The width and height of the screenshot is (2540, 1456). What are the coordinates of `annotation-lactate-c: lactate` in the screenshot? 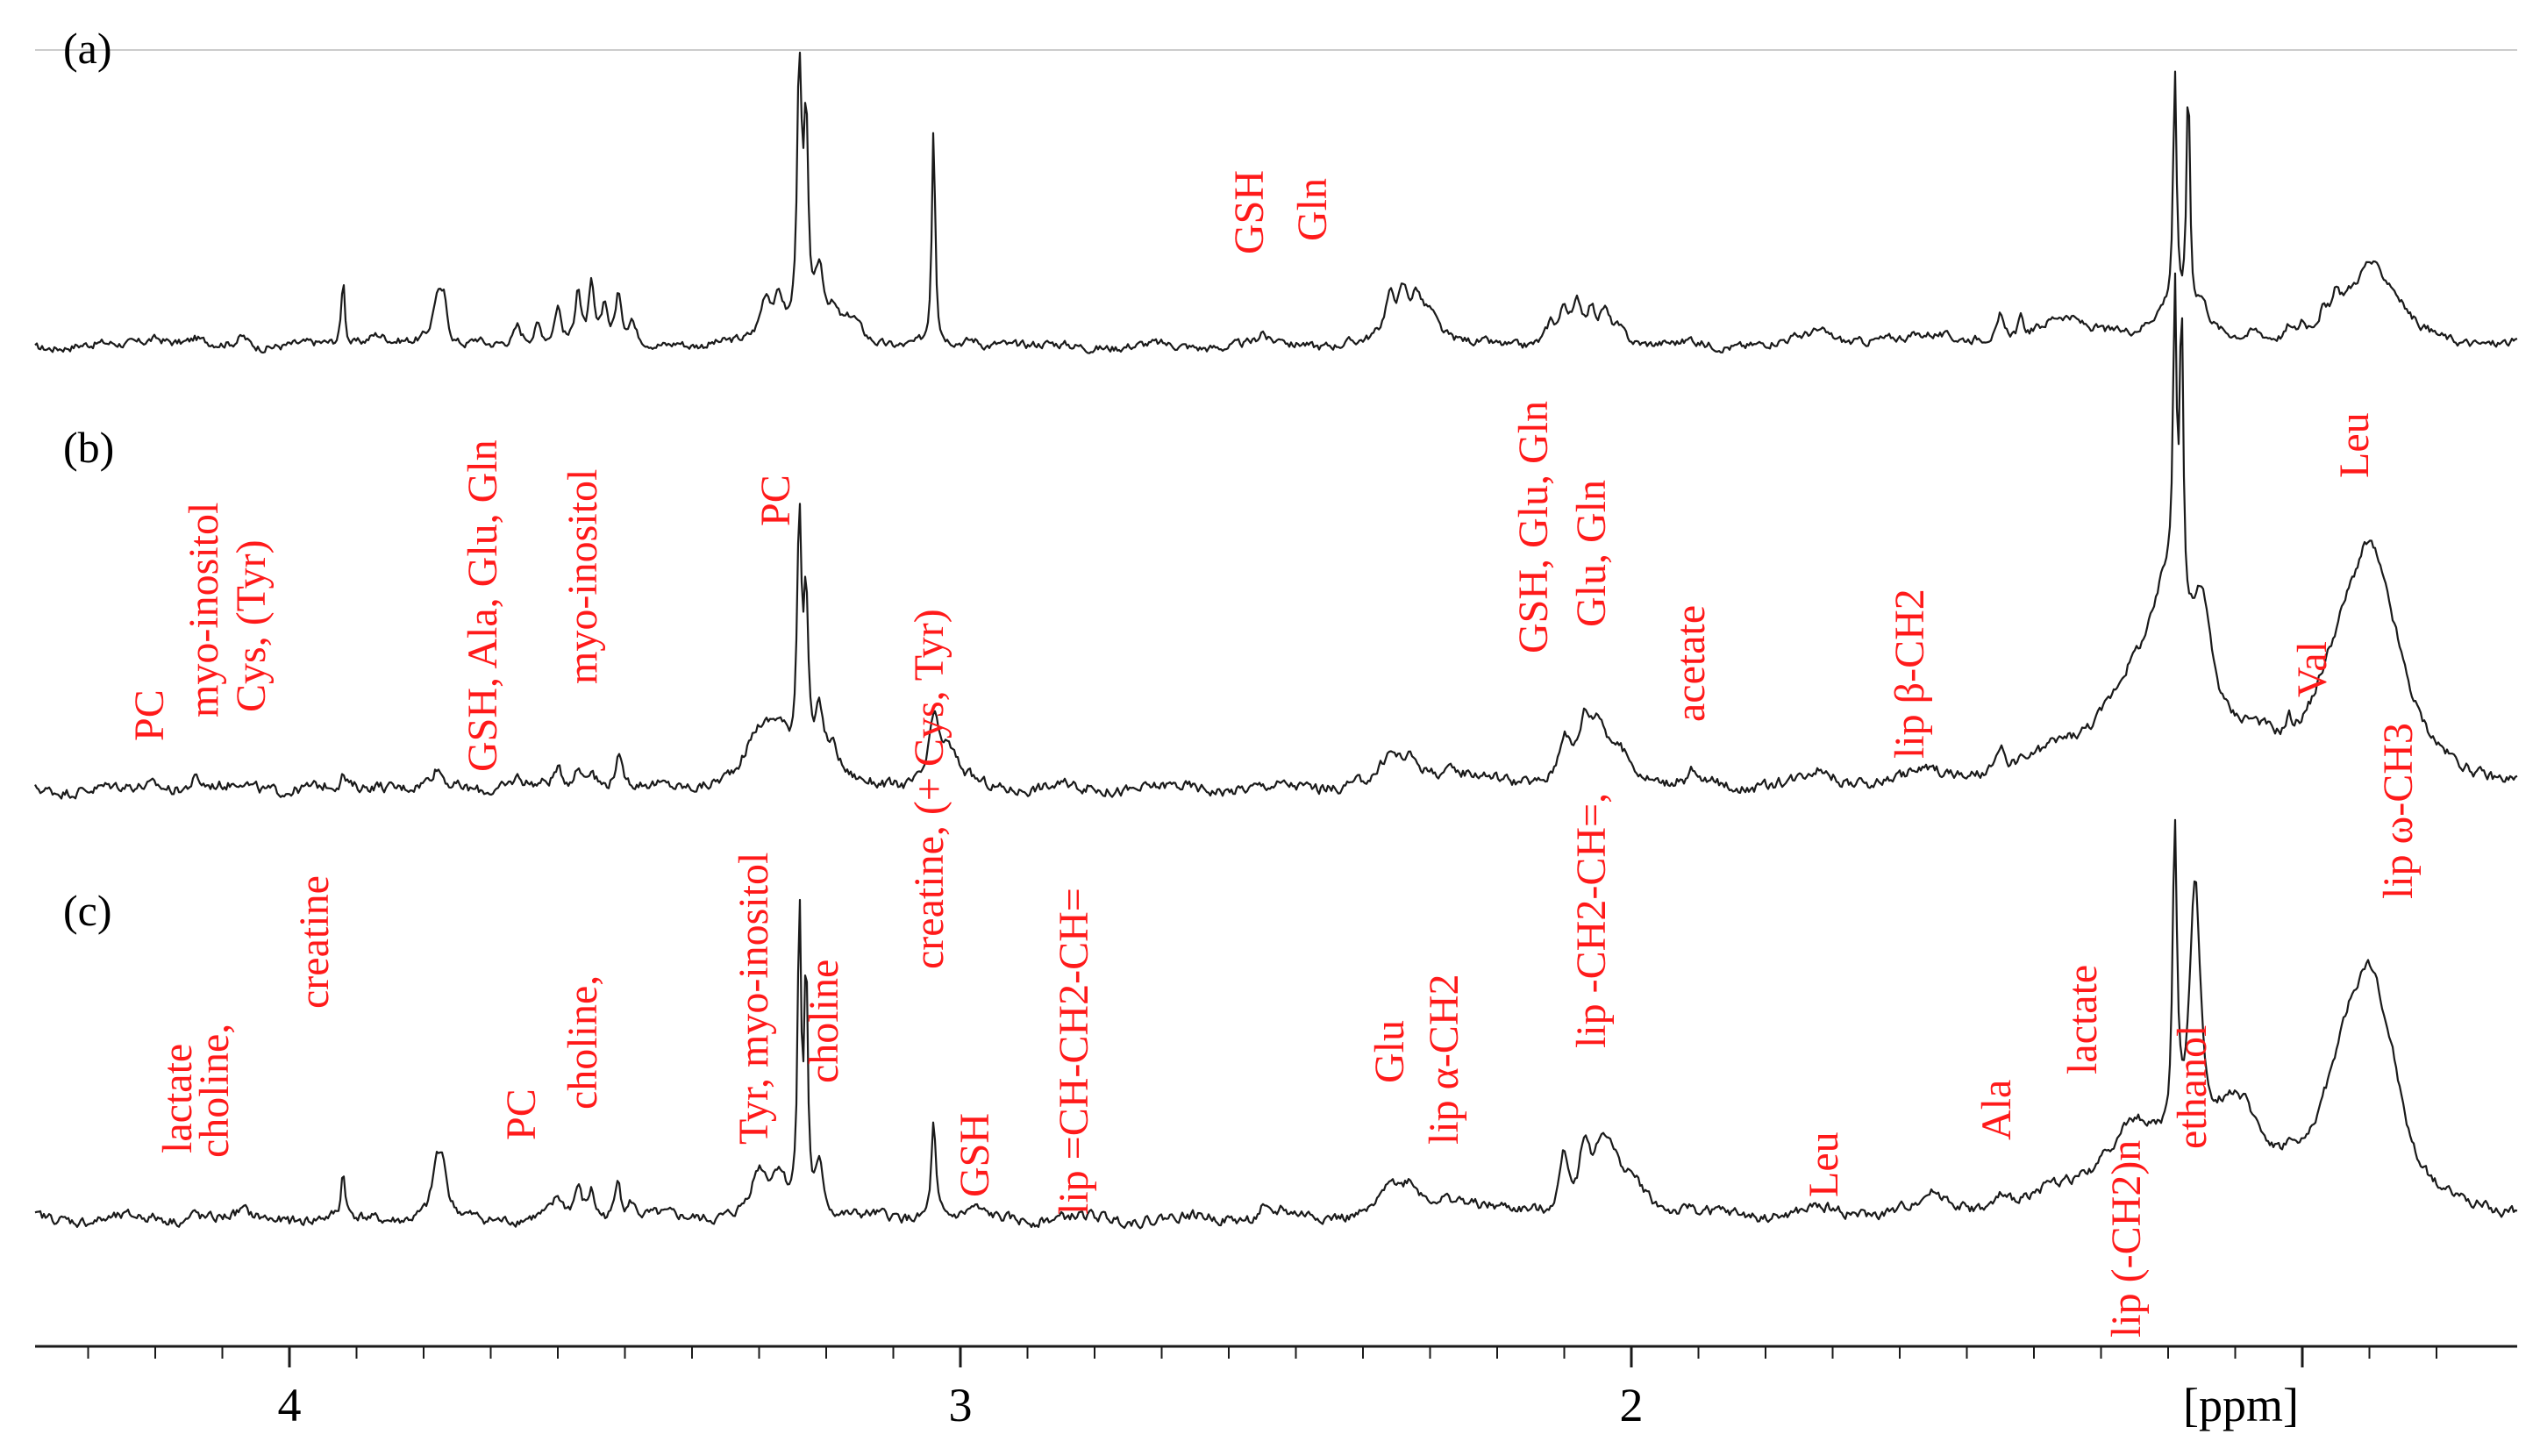 It's located at (177, 1098).